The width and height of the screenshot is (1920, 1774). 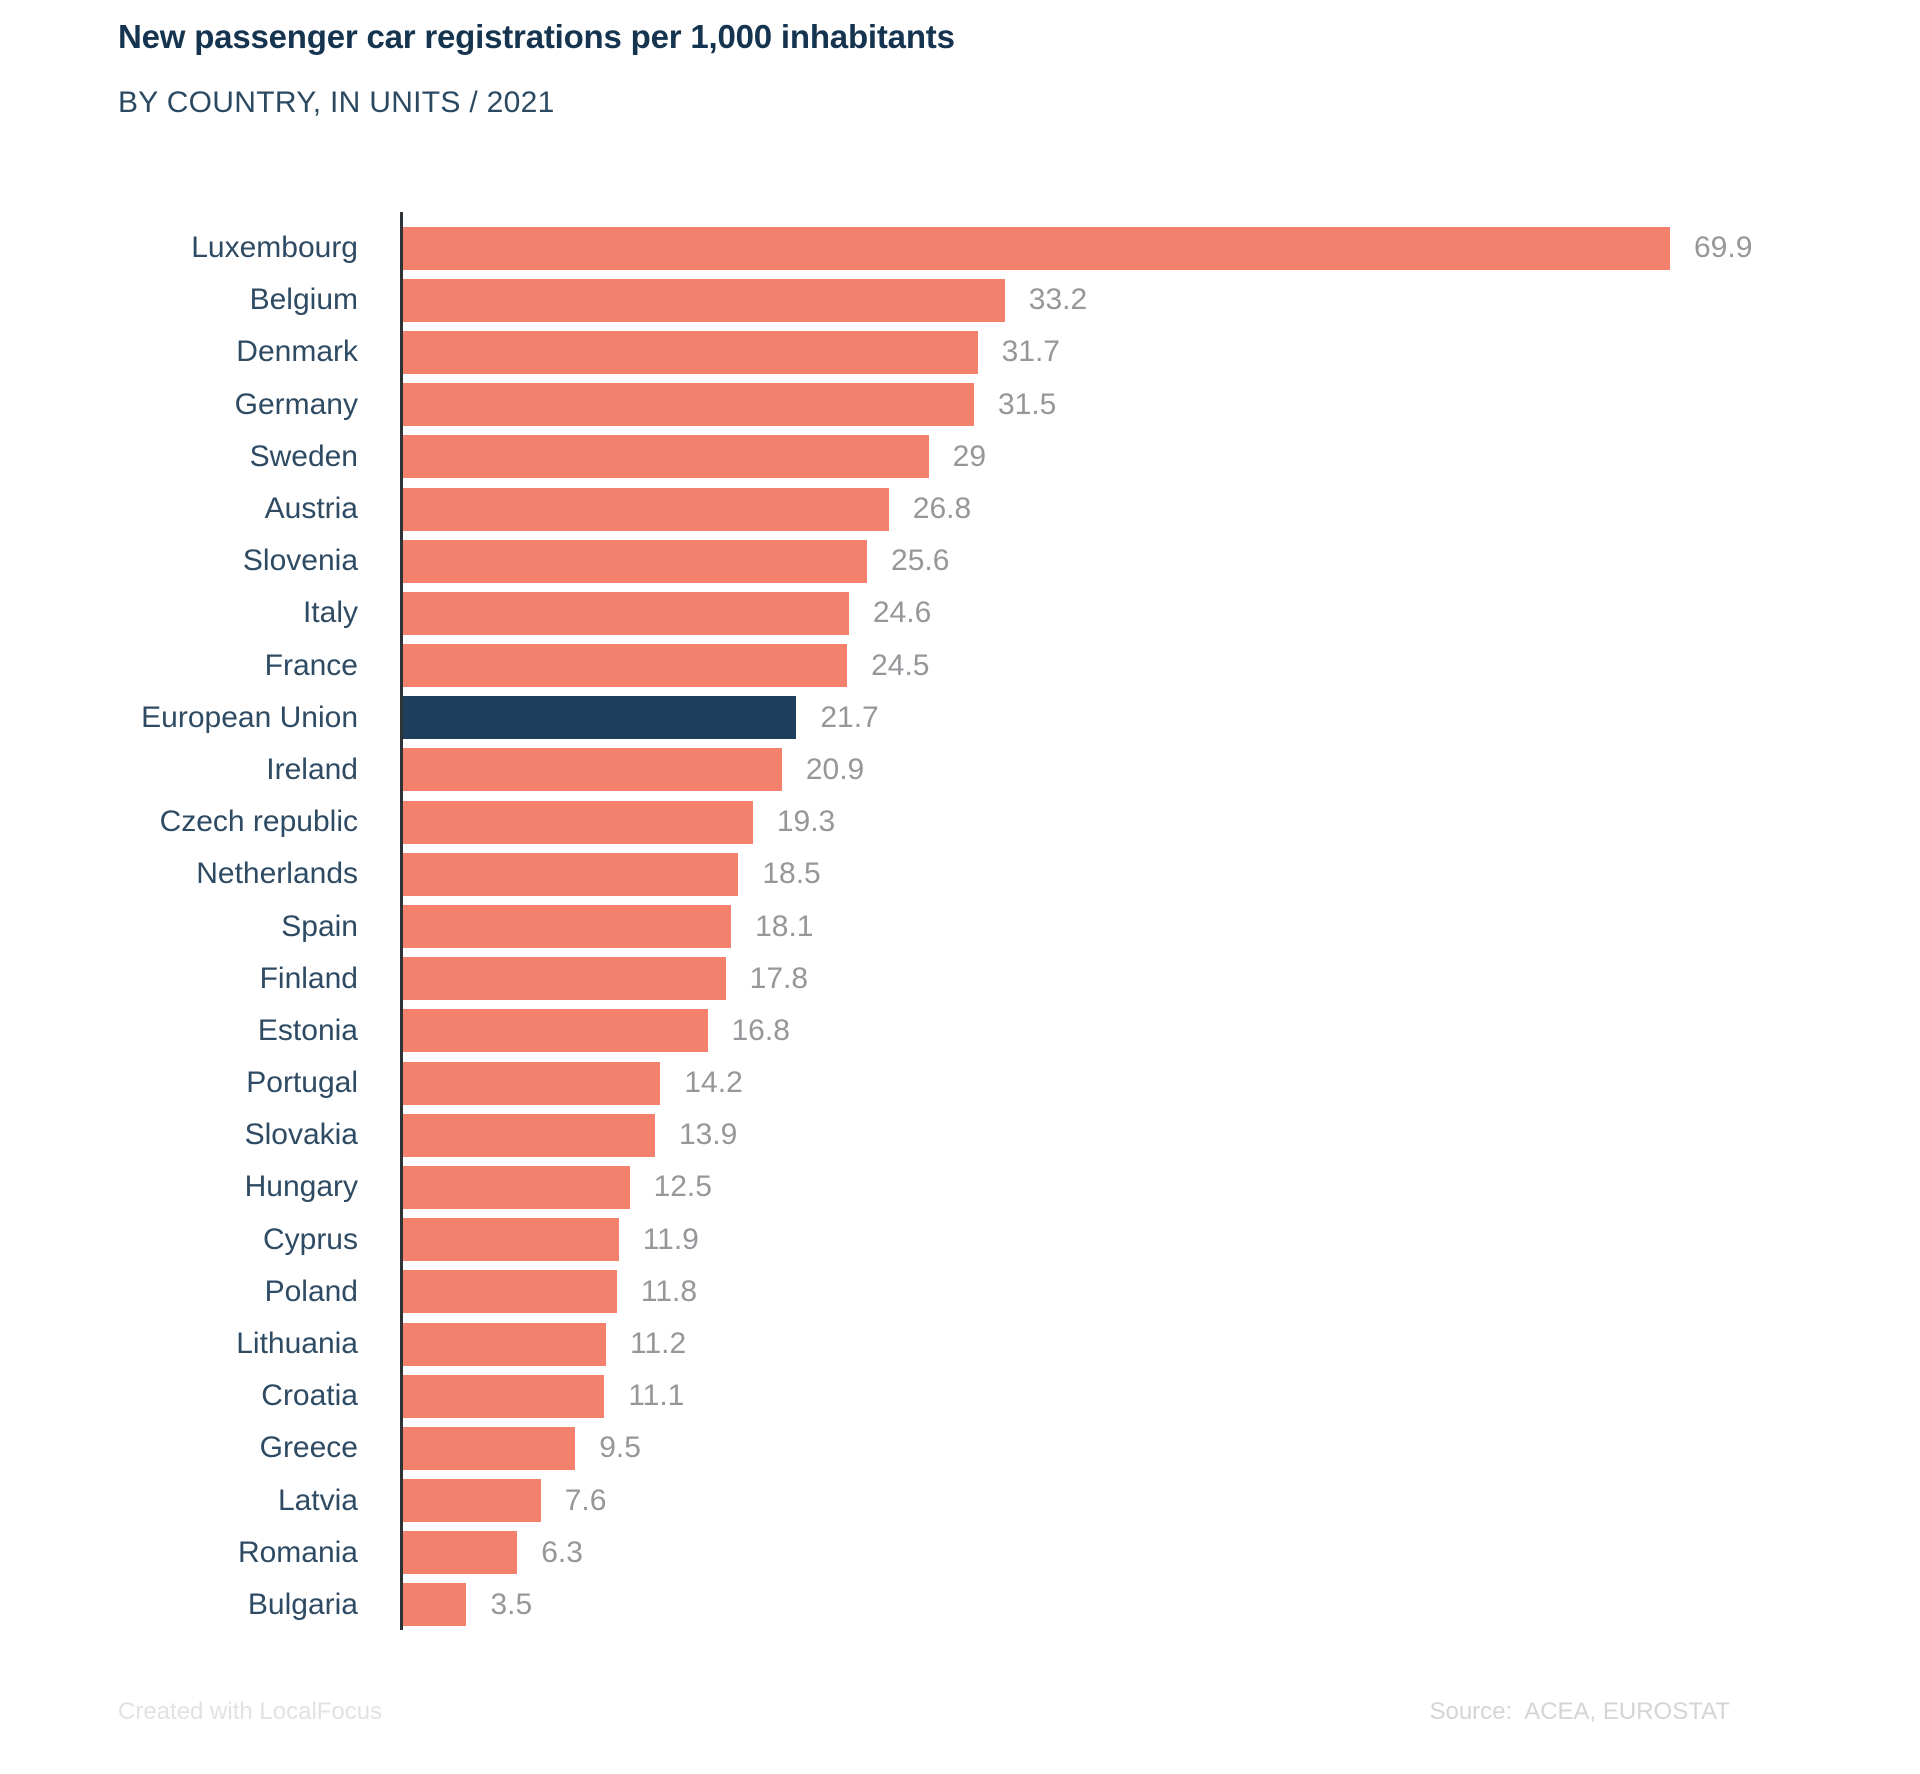 I want to click on chart-row-portugal: Portugal 14.2, so click(x=960, y=1083).